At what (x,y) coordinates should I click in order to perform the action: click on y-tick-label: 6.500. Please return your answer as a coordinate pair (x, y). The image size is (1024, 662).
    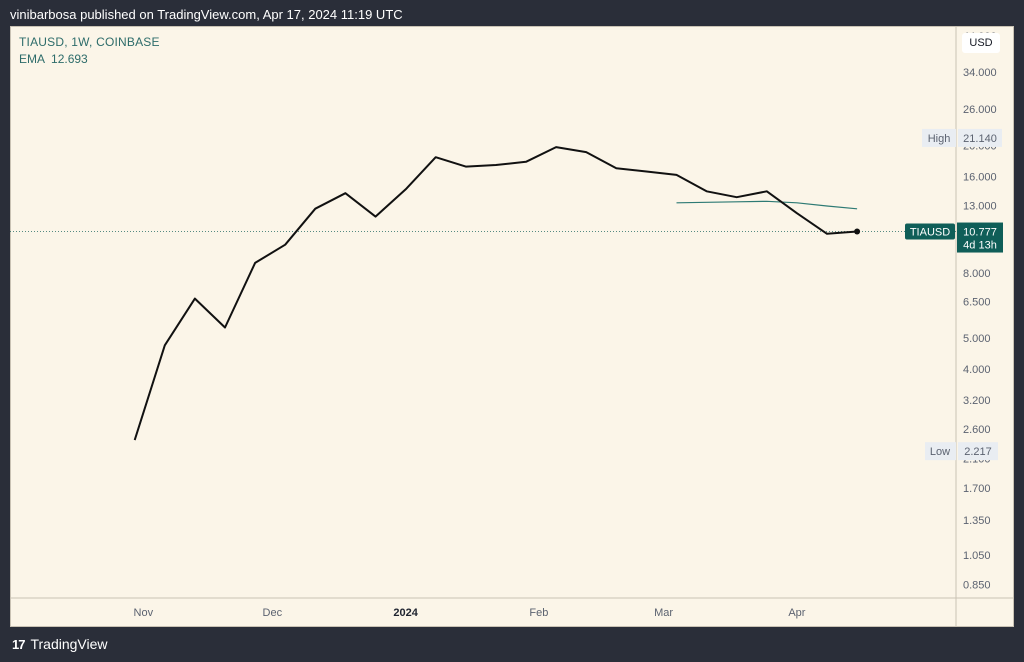
    Looking at the image, I should click on (977, 303).